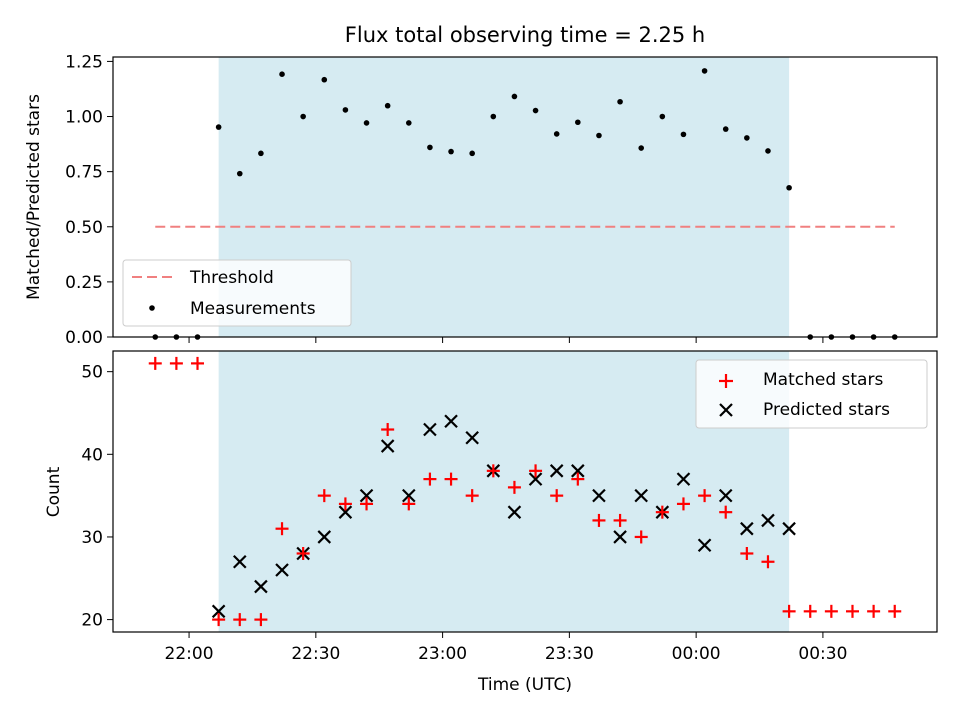 The image size is (960, 720). What do you see at coordinates (569, 654) in the screenshot?
I see `x-tick-label: 23:30` at bounding box center [569, 654].